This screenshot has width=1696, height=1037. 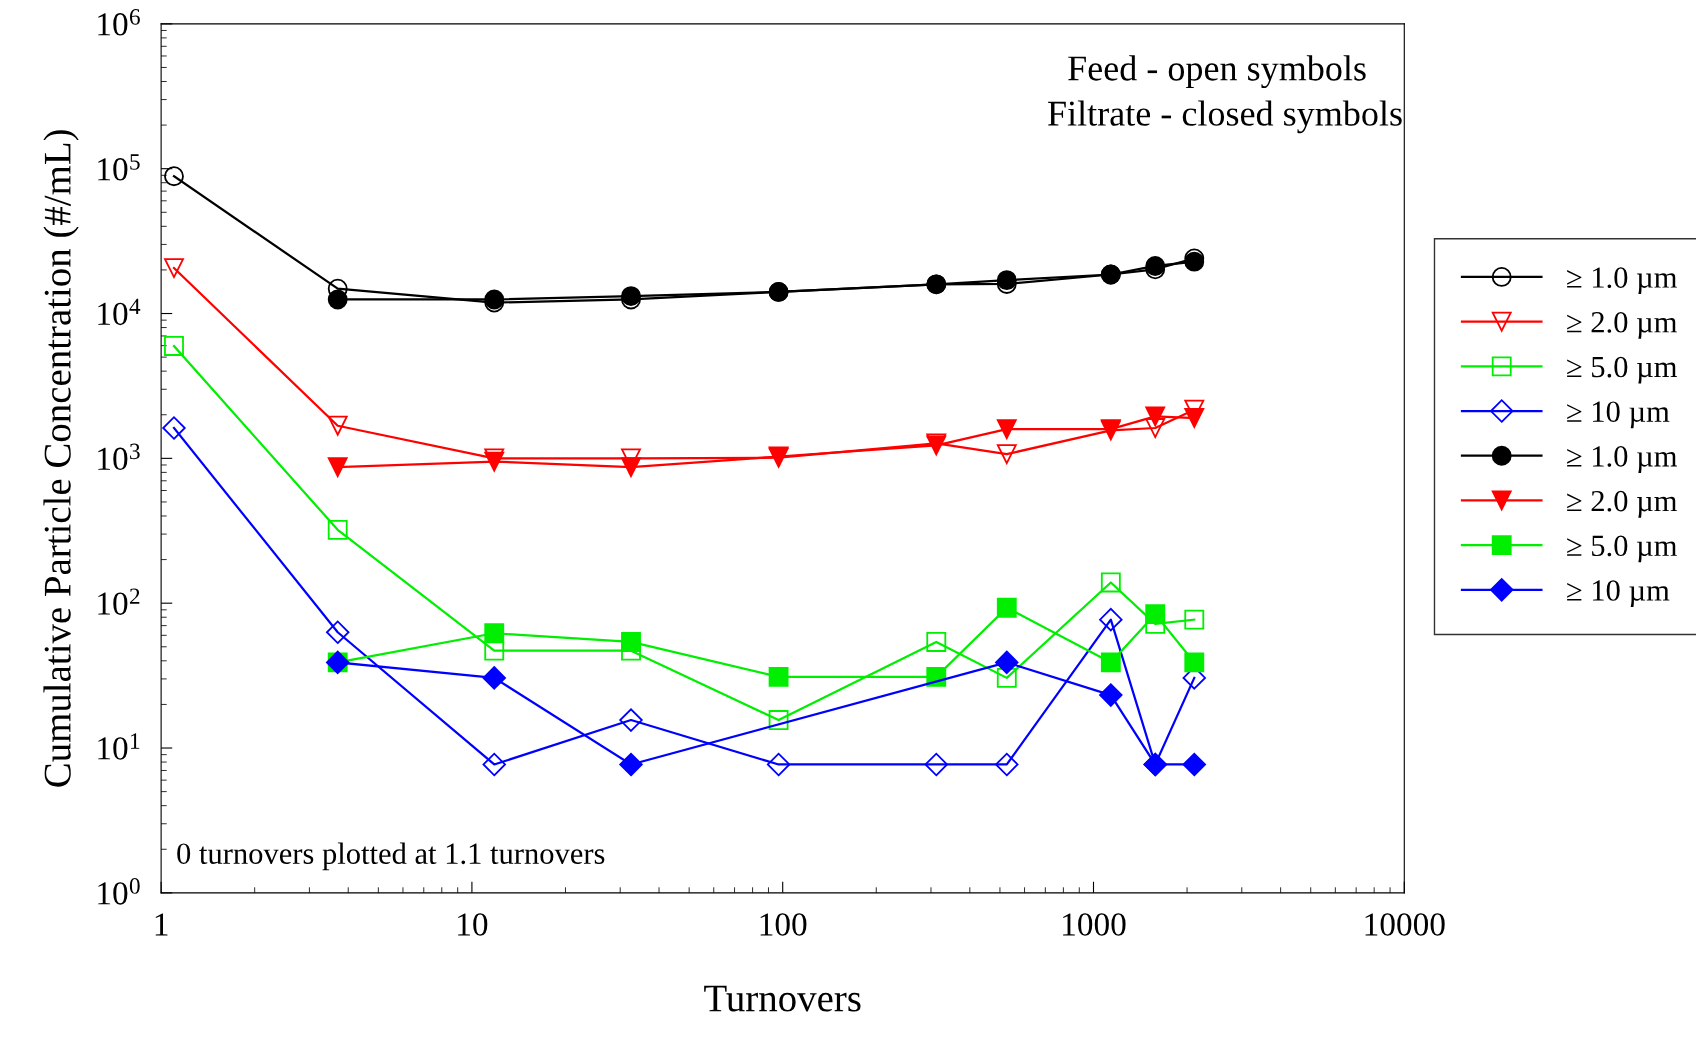 What do you see at coordinates (119, 891) in the screenshot?
I see `y-tick-label: 10$^{0}$` at bounding box center [119, 891].